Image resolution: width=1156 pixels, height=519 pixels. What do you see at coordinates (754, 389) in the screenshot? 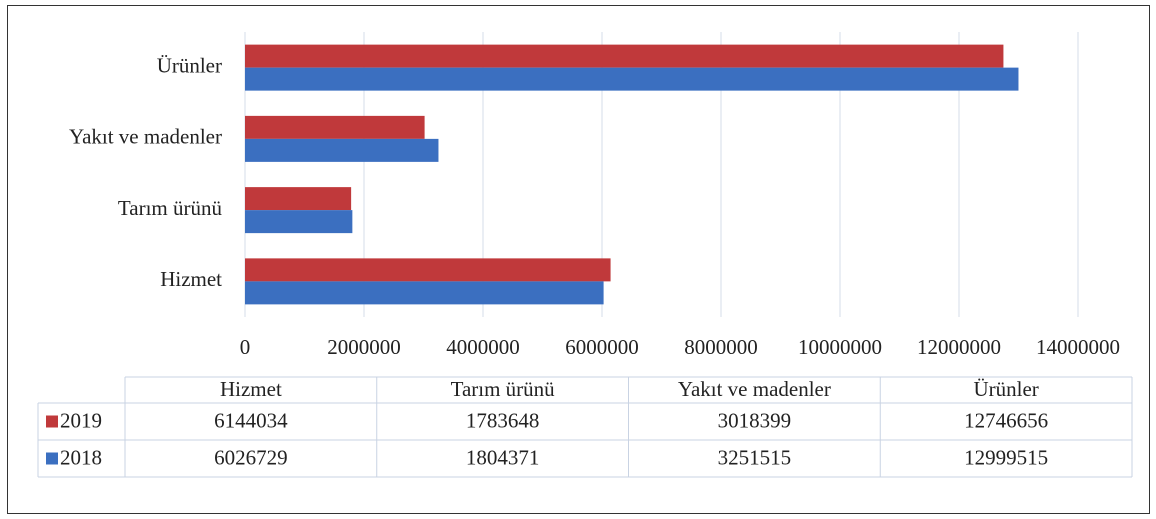
I see `table-header: Yakıt ve madenler` at bounding box center [754, 389].